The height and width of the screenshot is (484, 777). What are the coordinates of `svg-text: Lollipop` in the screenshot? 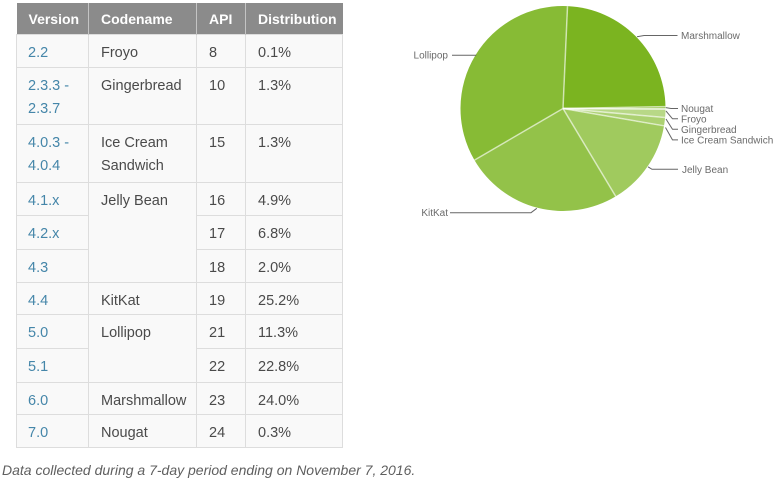 It's located at (431, 56).